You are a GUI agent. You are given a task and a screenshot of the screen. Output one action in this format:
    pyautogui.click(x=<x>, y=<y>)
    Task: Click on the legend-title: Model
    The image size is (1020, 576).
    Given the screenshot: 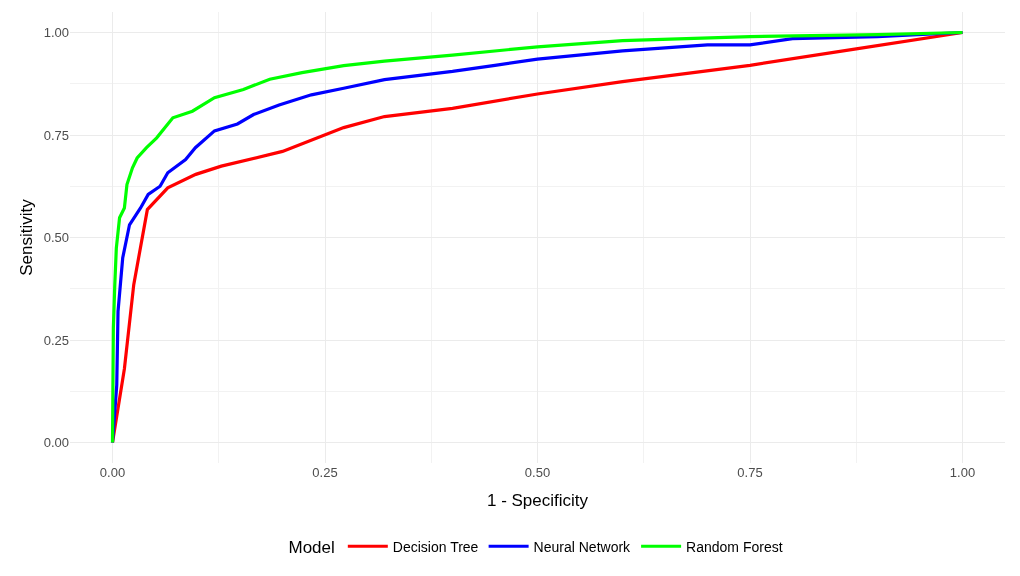 What is the action you would take?
    pyautogui.click(x=311, y=547)
    